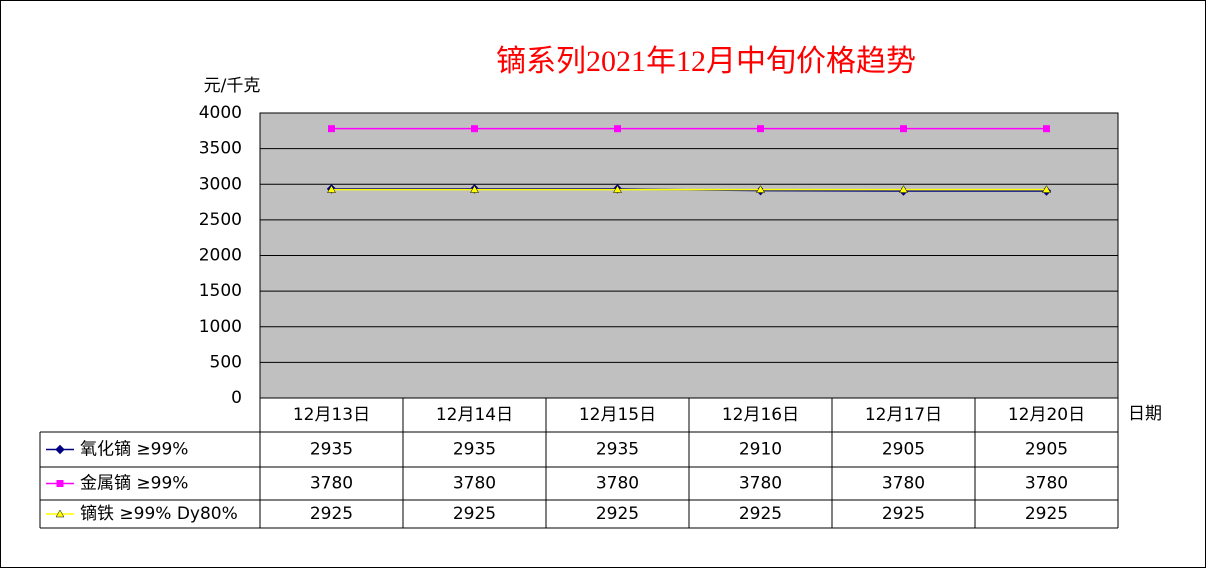 This screenshot has width=1206, height=568. I want to click on x-tick-label: 12月20日, so click(1046, 415).